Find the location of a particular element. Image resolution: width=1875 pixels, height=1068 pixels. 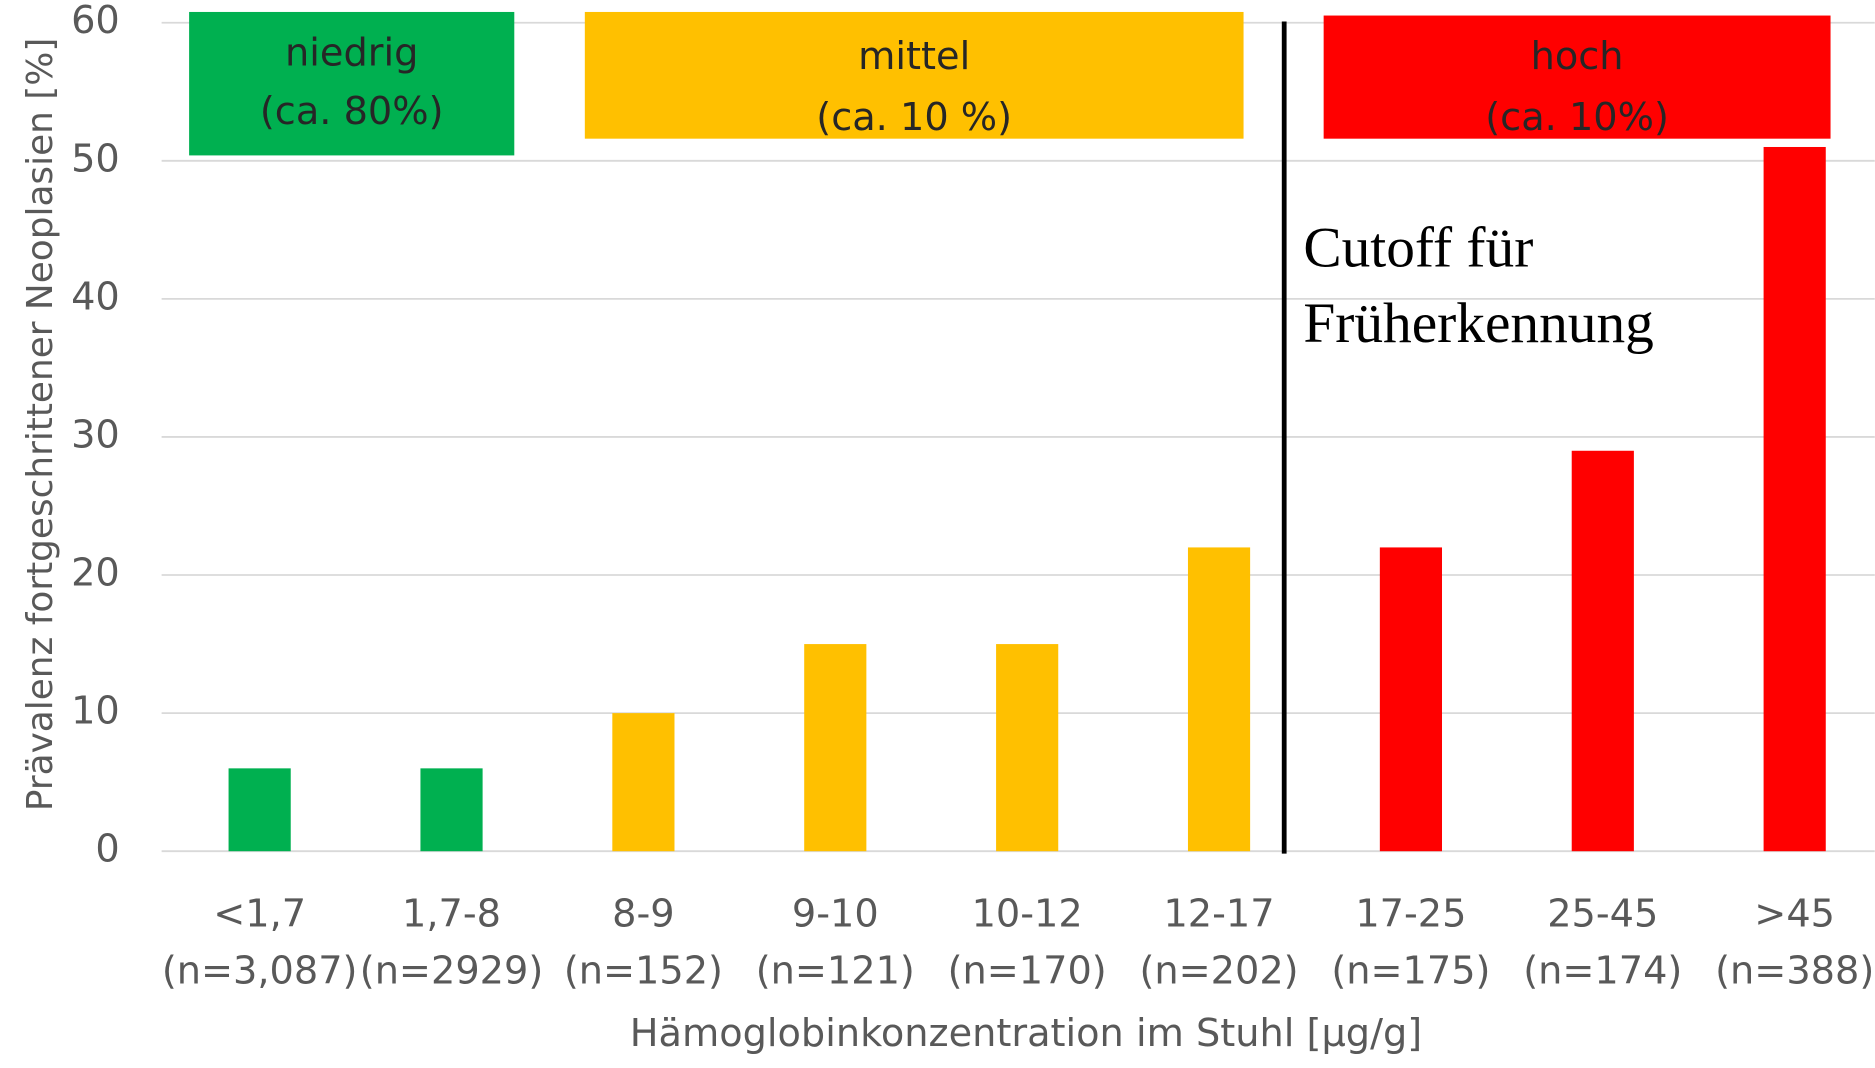

risk-label: hoch is located at coordinates (1577, 56).